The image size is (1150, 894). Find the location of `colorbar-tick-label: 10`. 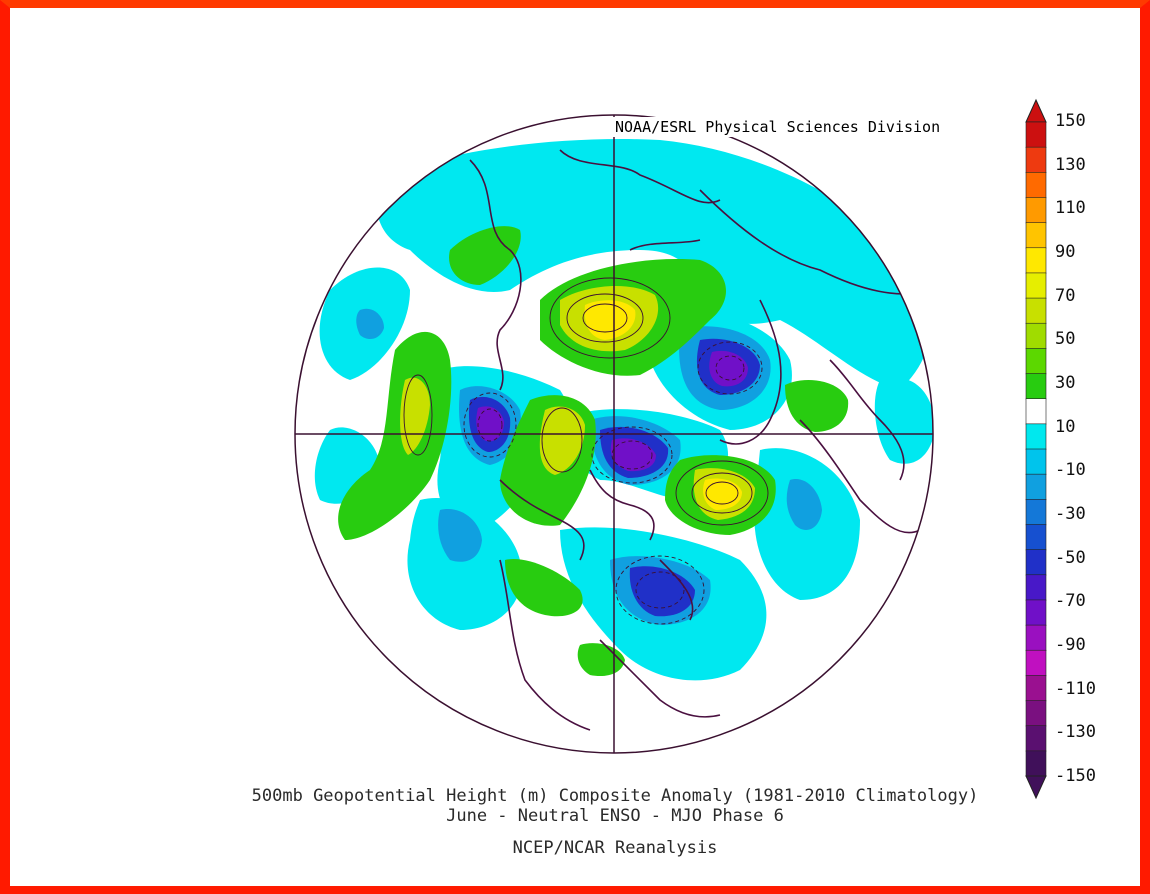

colorbar-tick-label: 10 is located at coordinates (1065, 426).